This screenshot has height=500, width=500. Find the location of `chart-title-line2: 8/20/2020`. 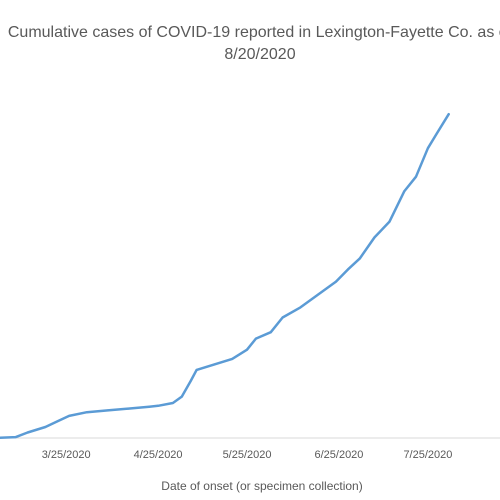

chart-title-line2: 8/20/2020 is located at coordinates (260, 54).